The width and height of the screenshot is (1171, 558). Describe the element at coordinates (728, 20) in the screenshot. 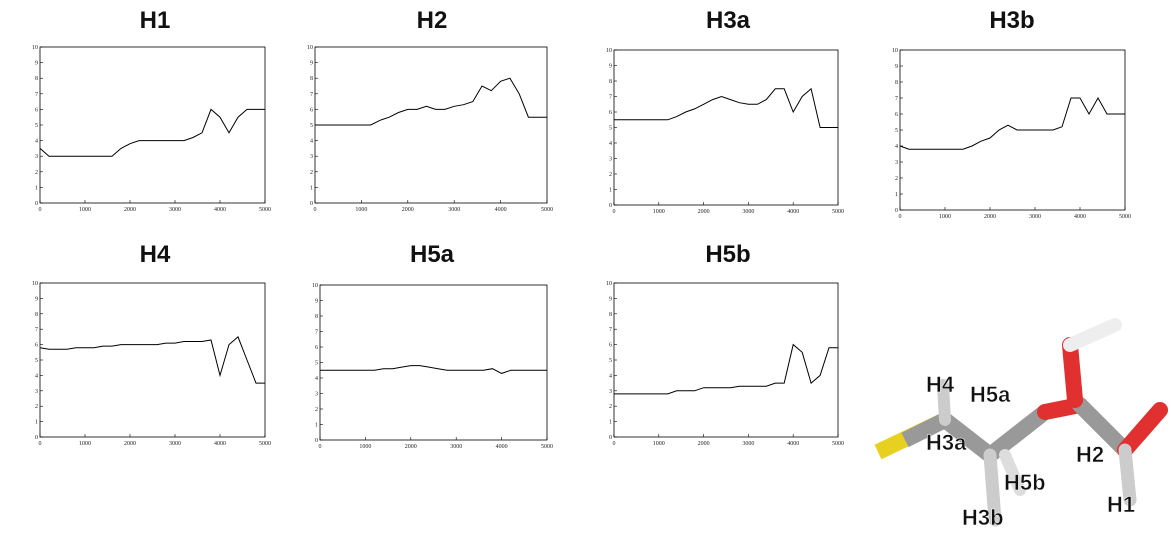

I see `chart-title: H3a` at that location.